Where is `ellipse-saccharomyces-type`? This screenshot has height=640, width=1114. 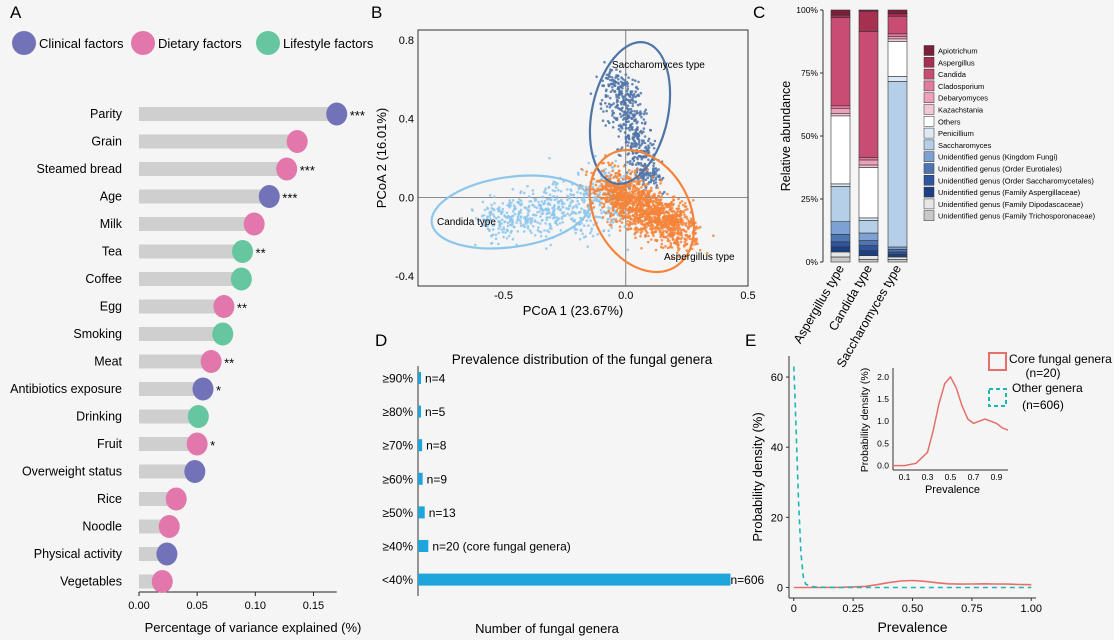 ellipse-saccharomyces-type is located at coordinates (630, 113).